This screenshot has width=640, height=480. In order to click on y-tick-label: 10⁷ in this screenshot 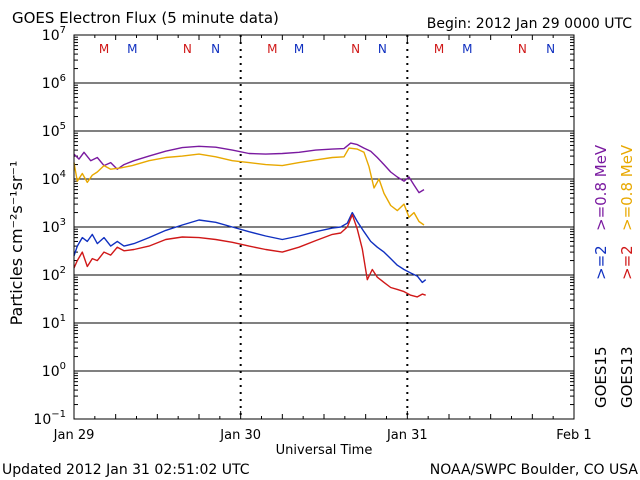, I will do `click(54, 34)`.